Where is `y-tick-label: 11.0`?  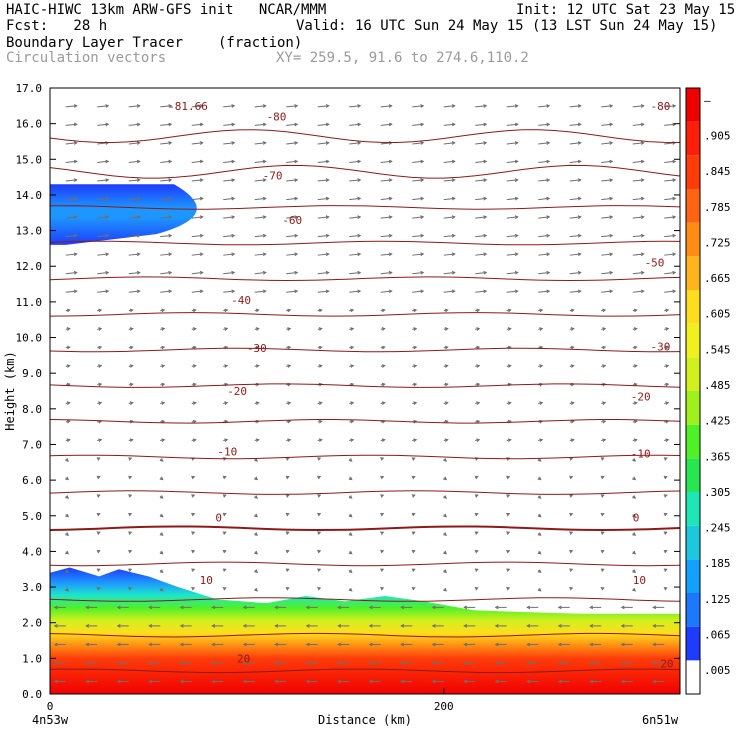 y-tick-label: 11.0 is located at coordinates (29, 302).